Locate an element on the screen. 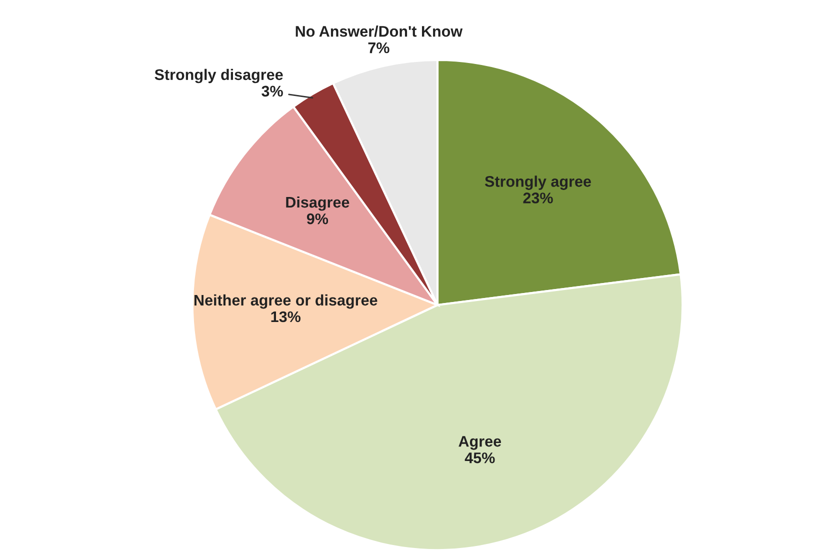 The width and height of the screenshot is (815, 560). data-label: 3% is located at coordinates (272, 91).